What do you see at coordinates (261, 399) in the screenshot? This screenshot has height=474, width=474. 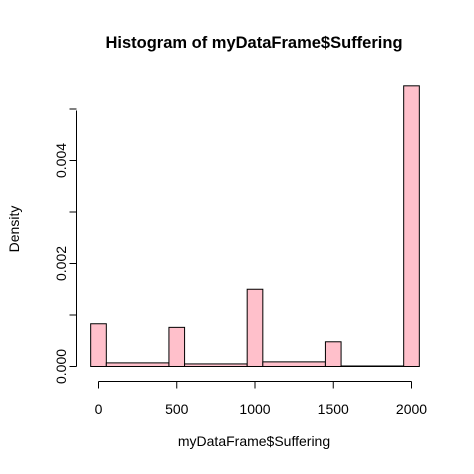 I see `x-axis: 0 500 1000 1500 2000` at bounding box center [261, 399].